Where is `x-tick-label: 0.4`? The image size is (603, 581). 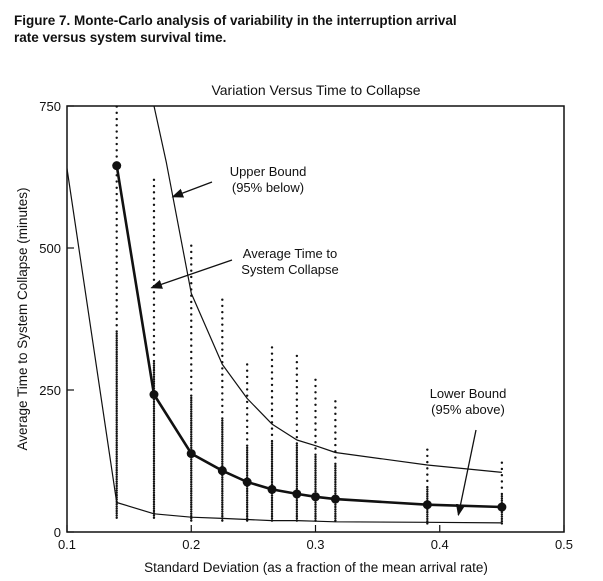 x-tick-label: 0.4 is located at coordinates (440, 544).